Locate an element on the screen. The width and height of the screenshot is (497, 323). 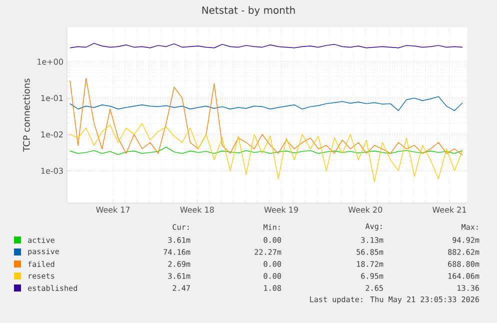
chart-title: Netstat - by month is located at coordinates (248, 11).